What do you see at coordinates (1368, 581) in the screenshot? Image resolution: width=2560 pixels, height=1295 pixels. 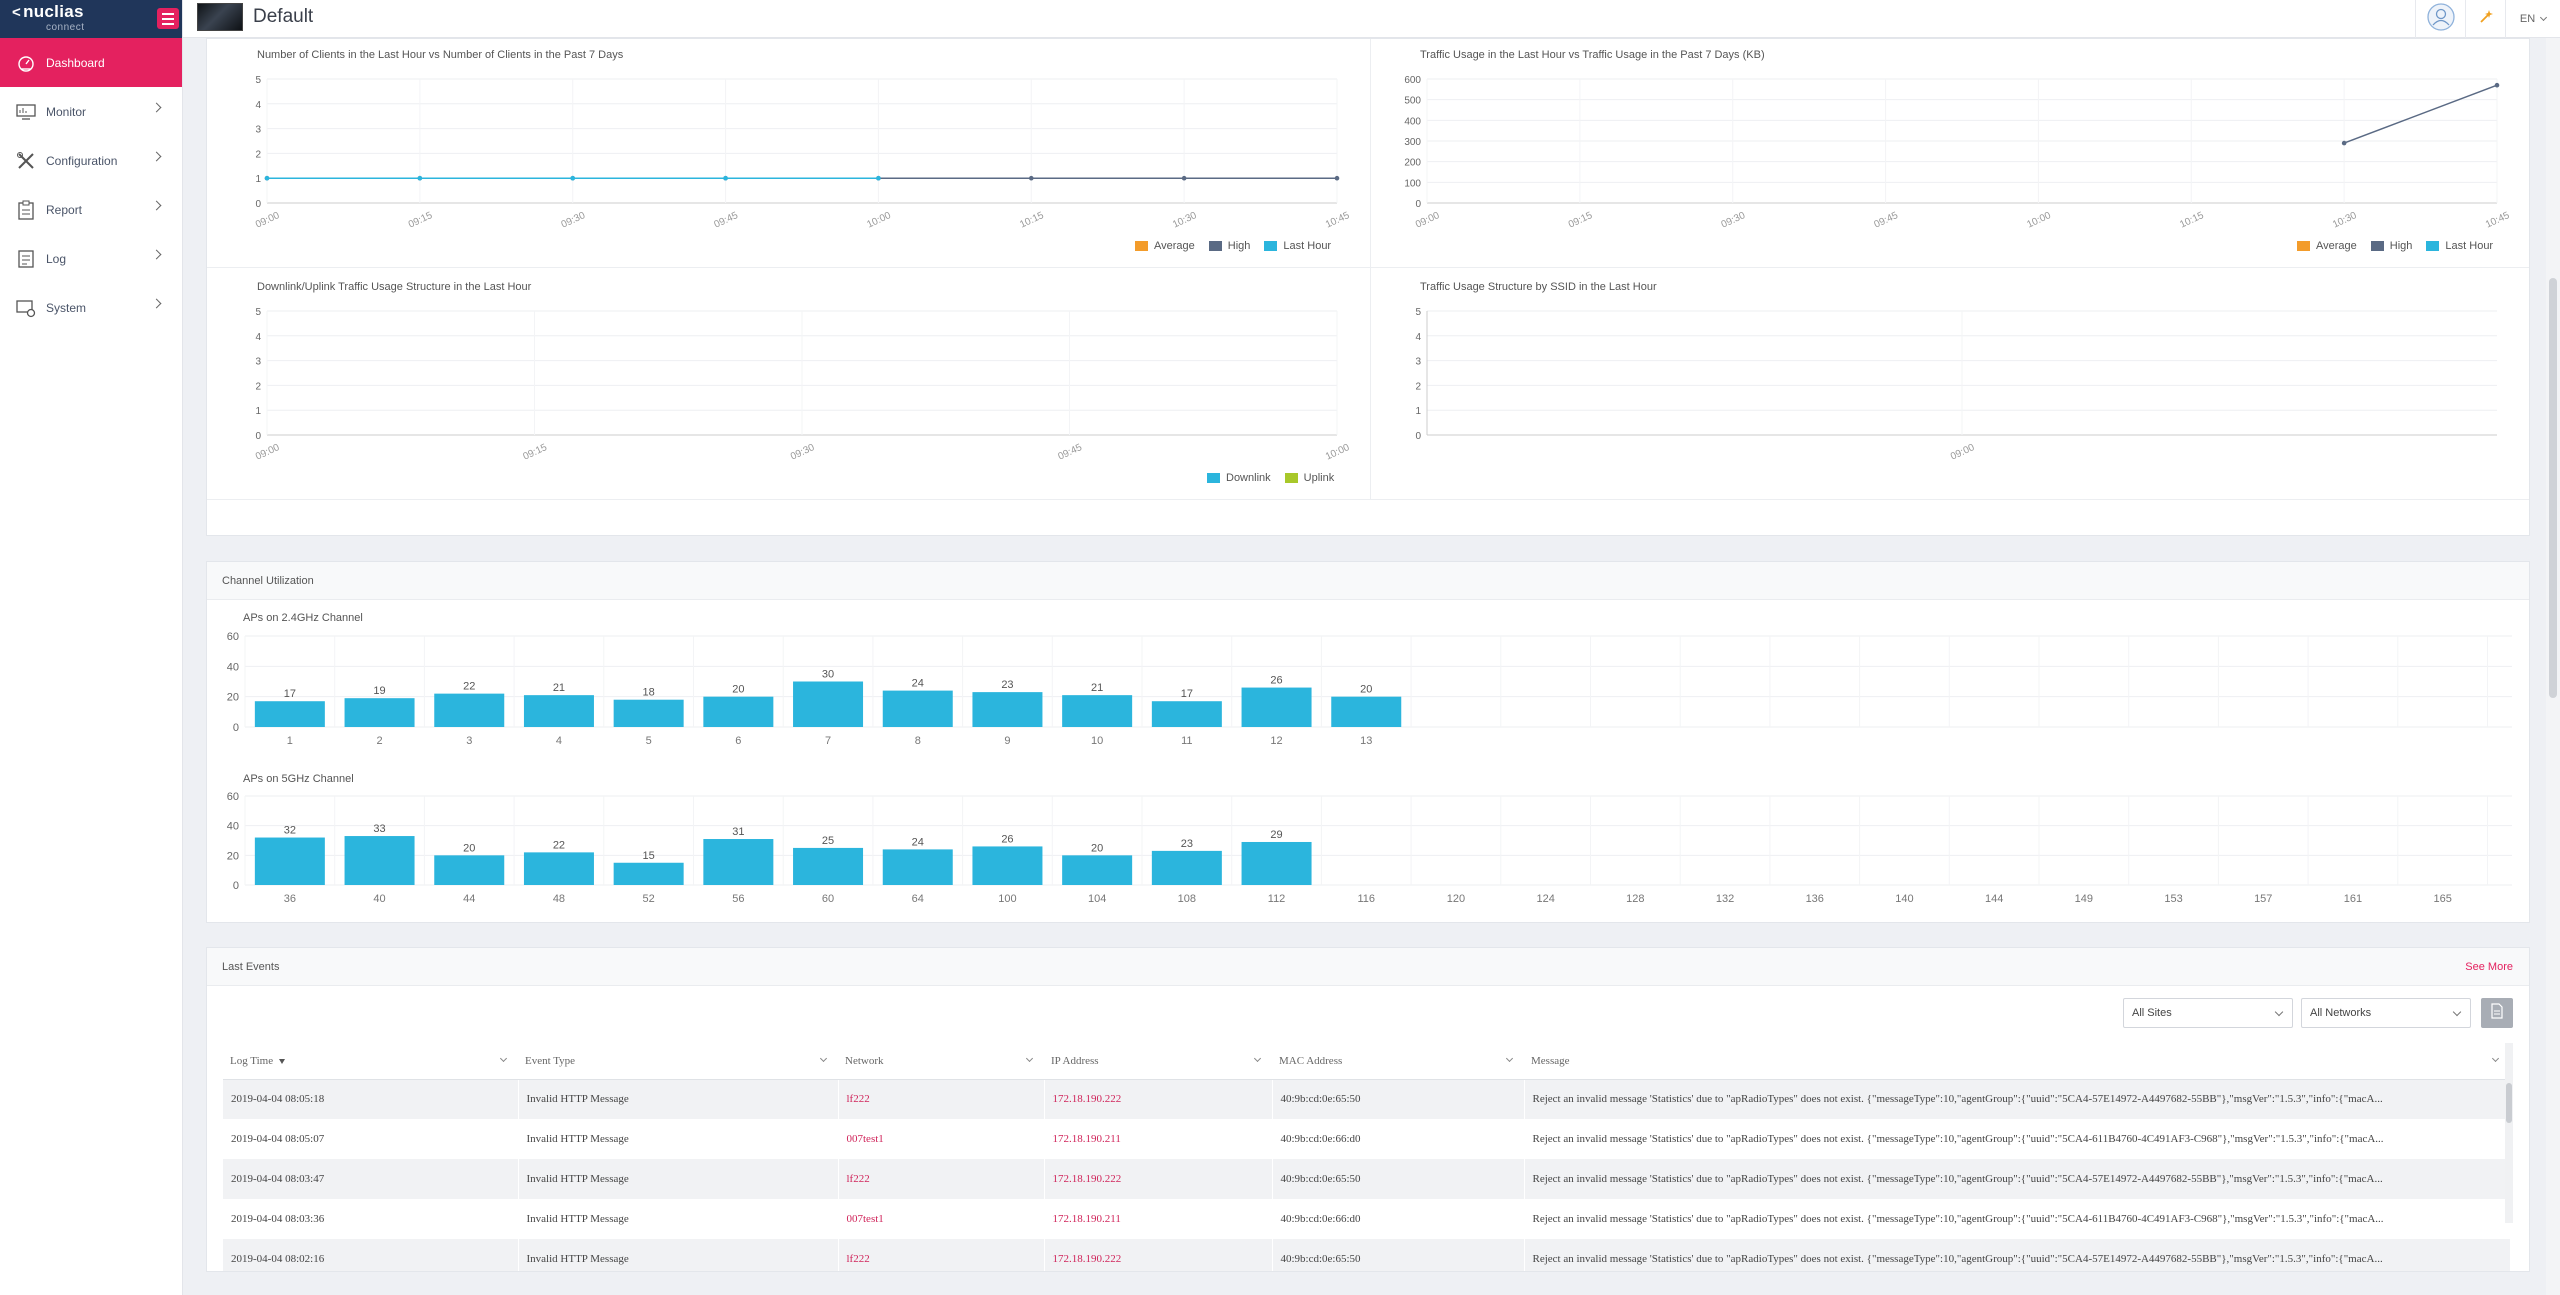 I see `channel-utilization-header: Channel Utilization` at bounding box center [1368, 581].